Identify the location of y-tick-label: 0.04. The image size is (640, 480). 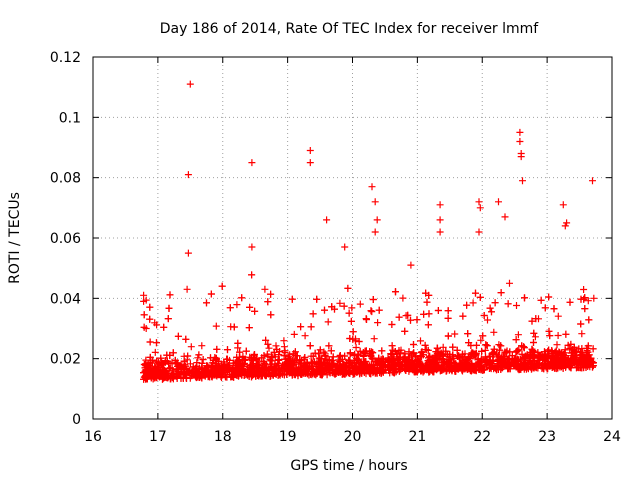
(65, 299).